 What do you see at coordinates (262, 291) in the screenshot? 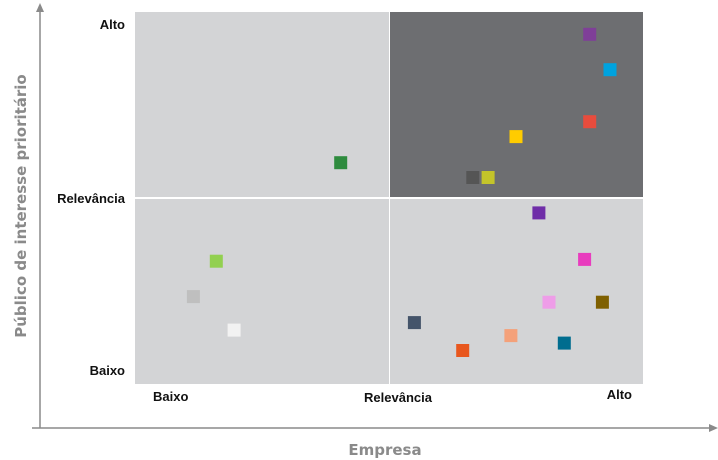
I see `quadrant-bottom-left` at bounding box center [262, 291].